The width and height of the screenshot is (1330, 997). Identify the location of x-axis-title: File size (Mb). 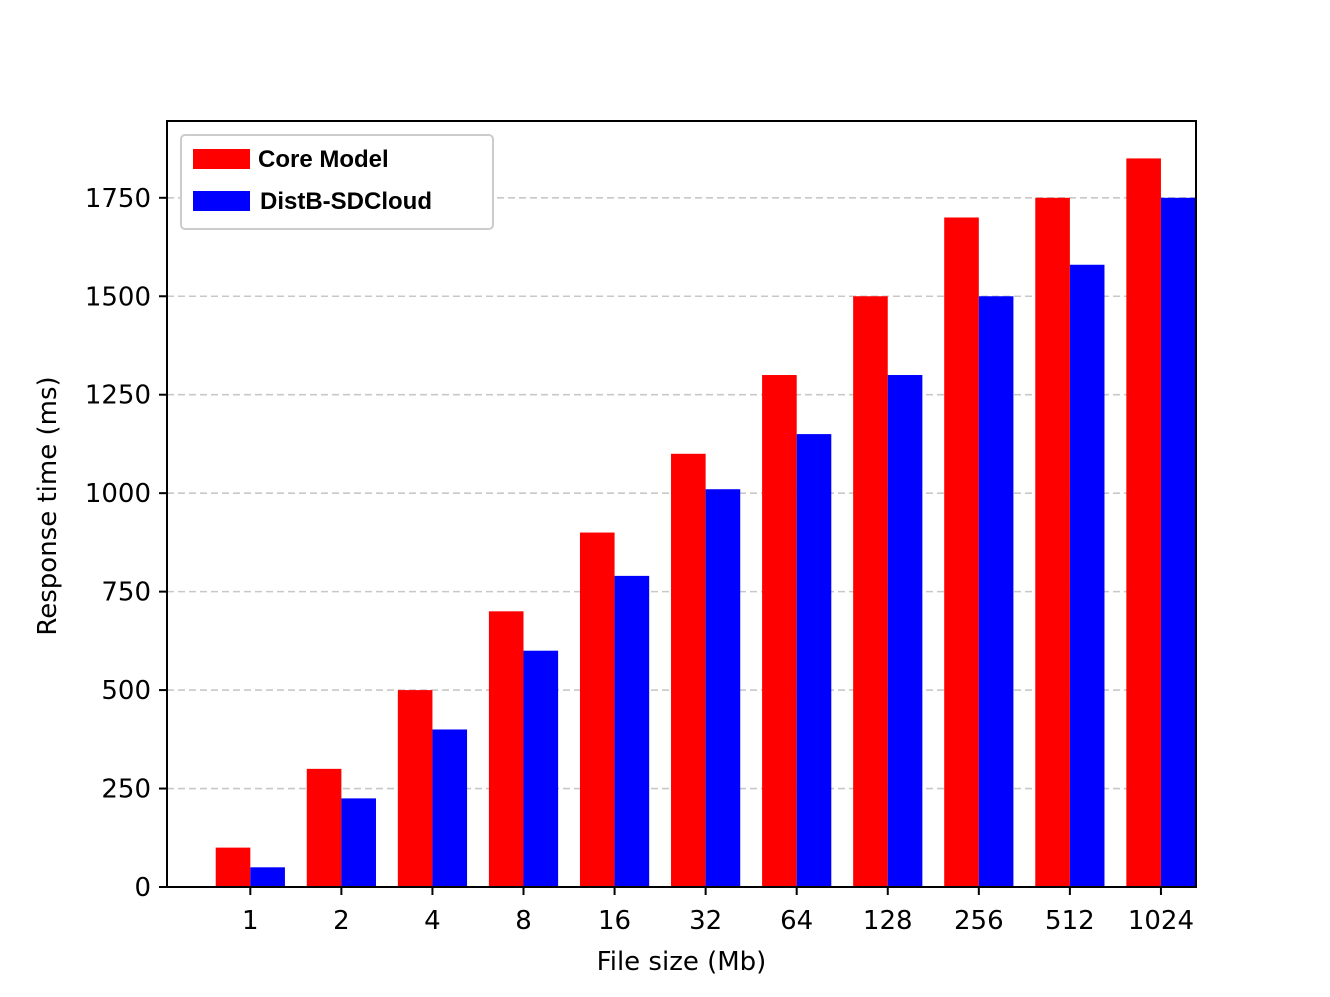
(682, 962).